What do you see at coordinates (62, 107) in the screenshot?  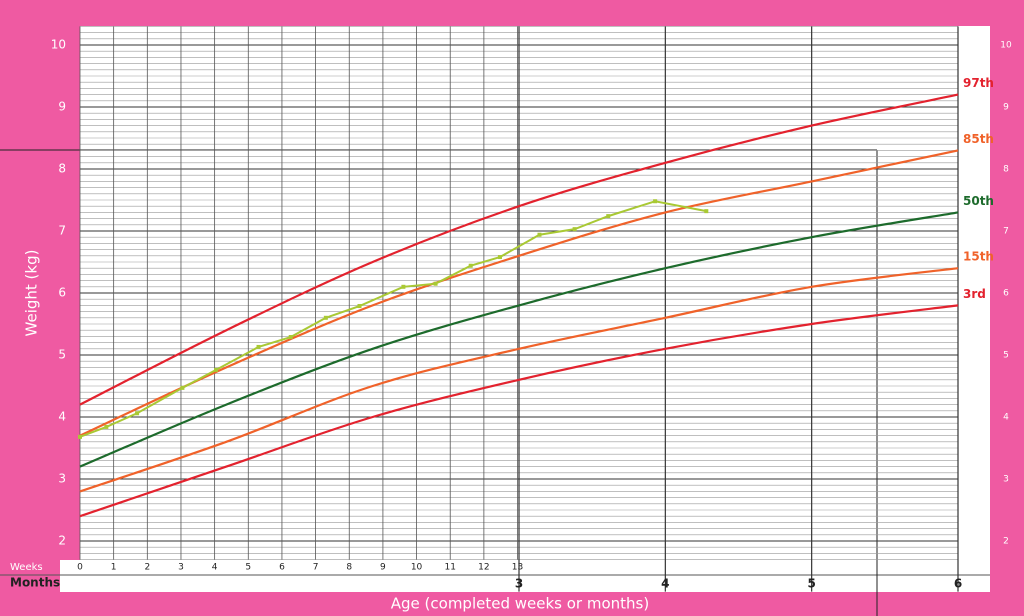 I see `y-tick-label: 9` at bounding box center [62, 107].